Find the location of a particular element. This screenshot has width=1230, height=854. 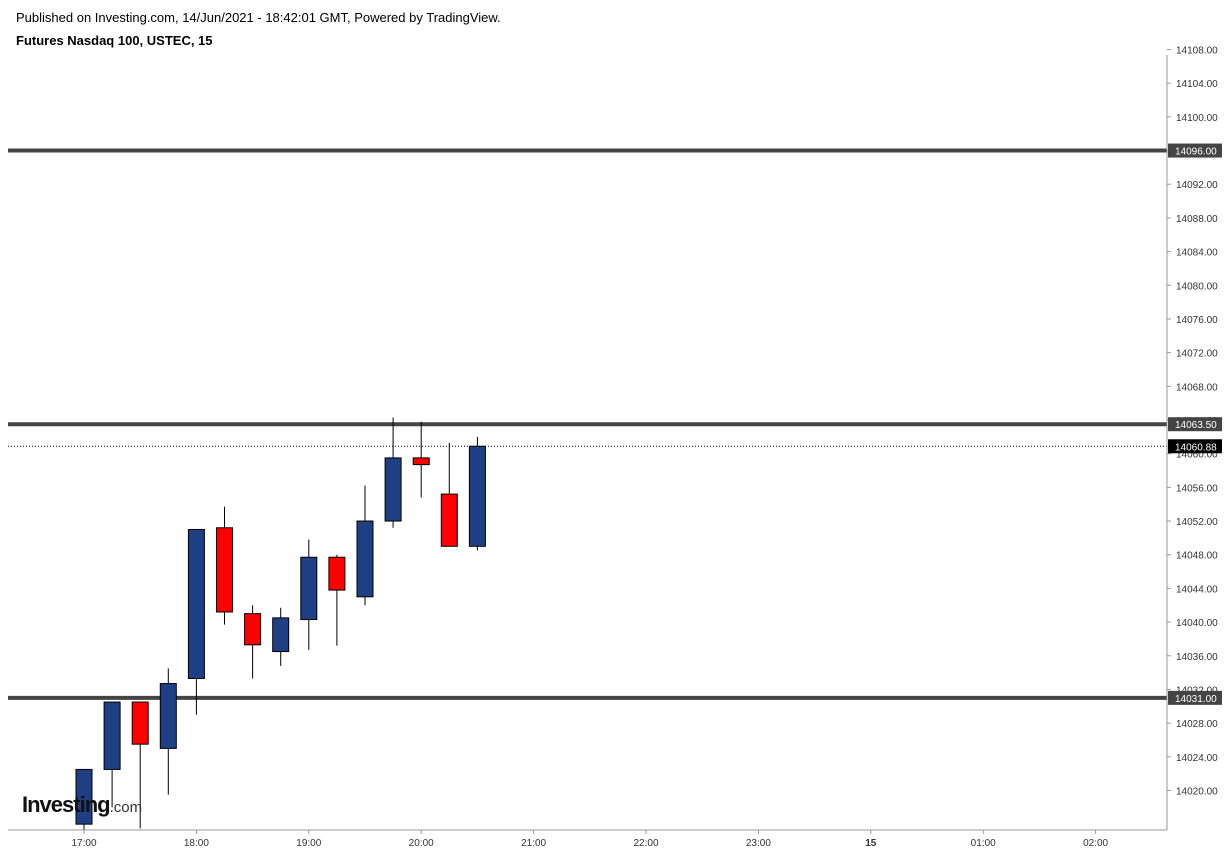

price-tick-label: 14028.00 is located at coordinates (1197, 724).